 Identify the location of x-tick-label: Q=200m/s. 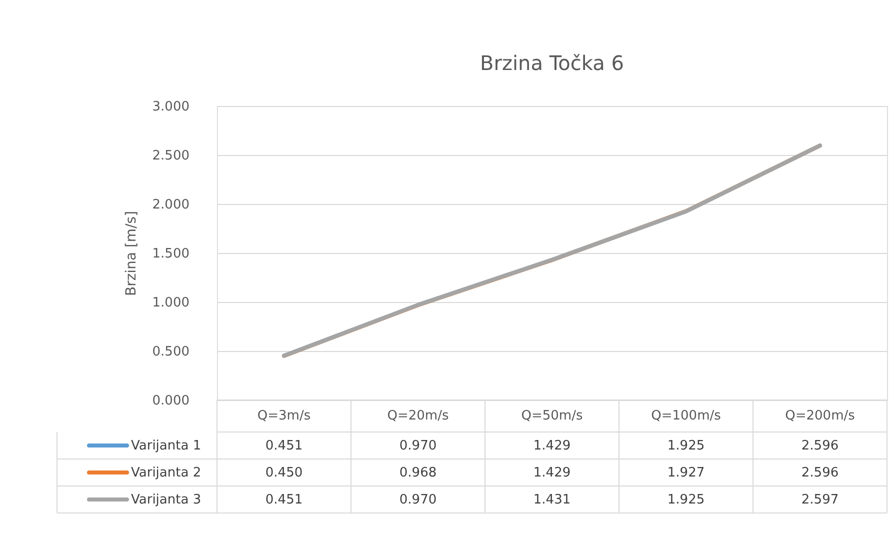
(820, 416).